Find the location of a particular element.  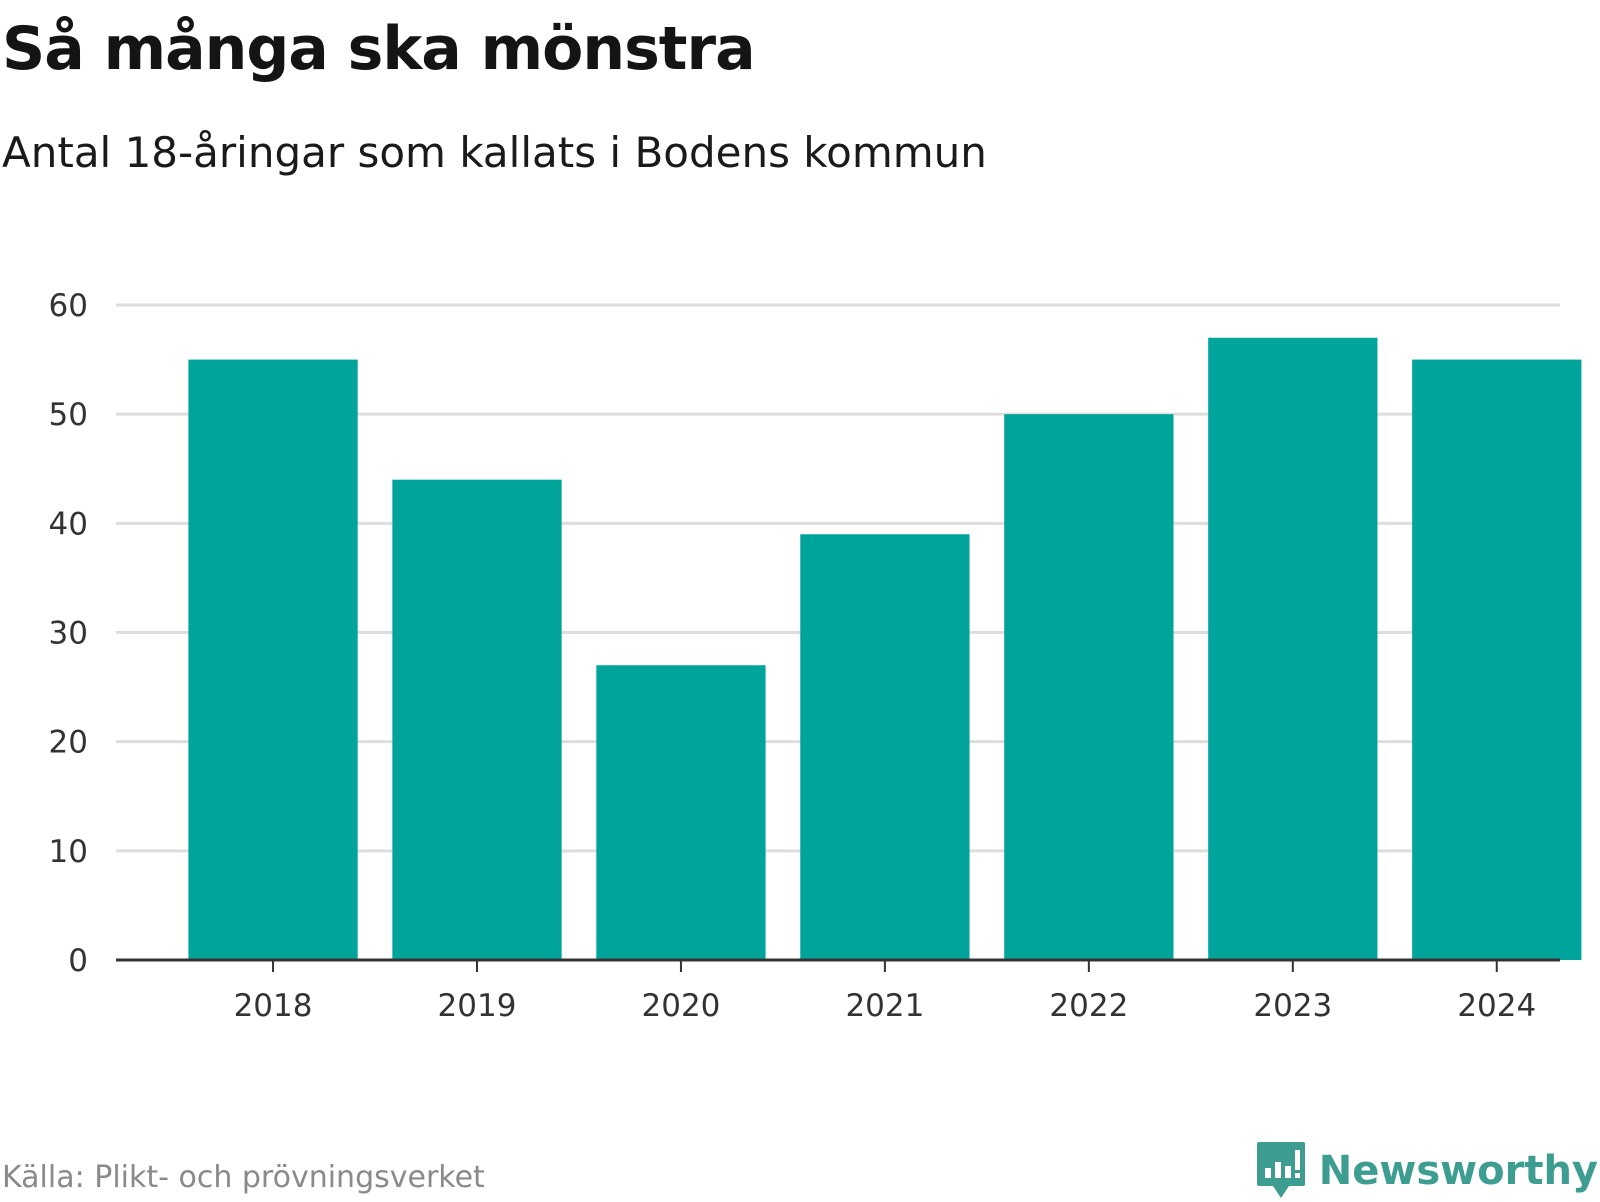

chart-title: Så många ska mönstra is located at coordinates (379, 49).